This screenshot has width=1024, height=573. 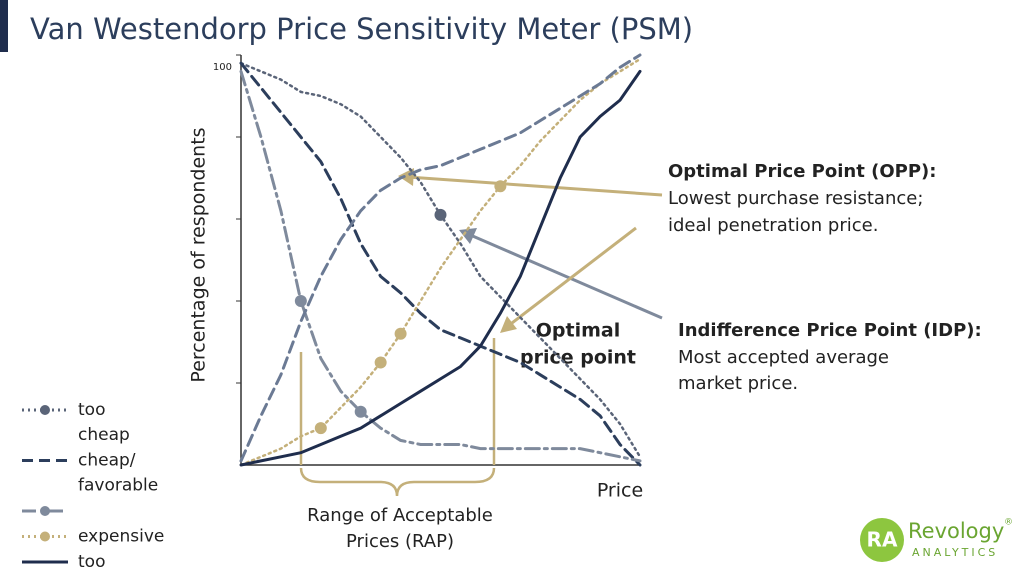 I want to click on logo-name: Revology, so click(x=956, y=531).